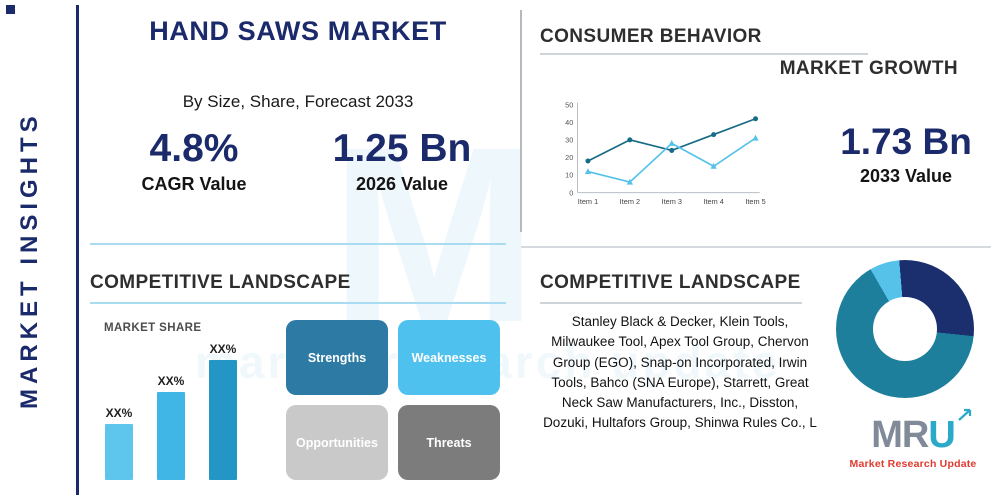 This screenshot has width=1000, height=500. What do you see at coordinates (941, 435) in the screenshot?
I see `logo-letter-u: U` at bounding box center [941, 435].